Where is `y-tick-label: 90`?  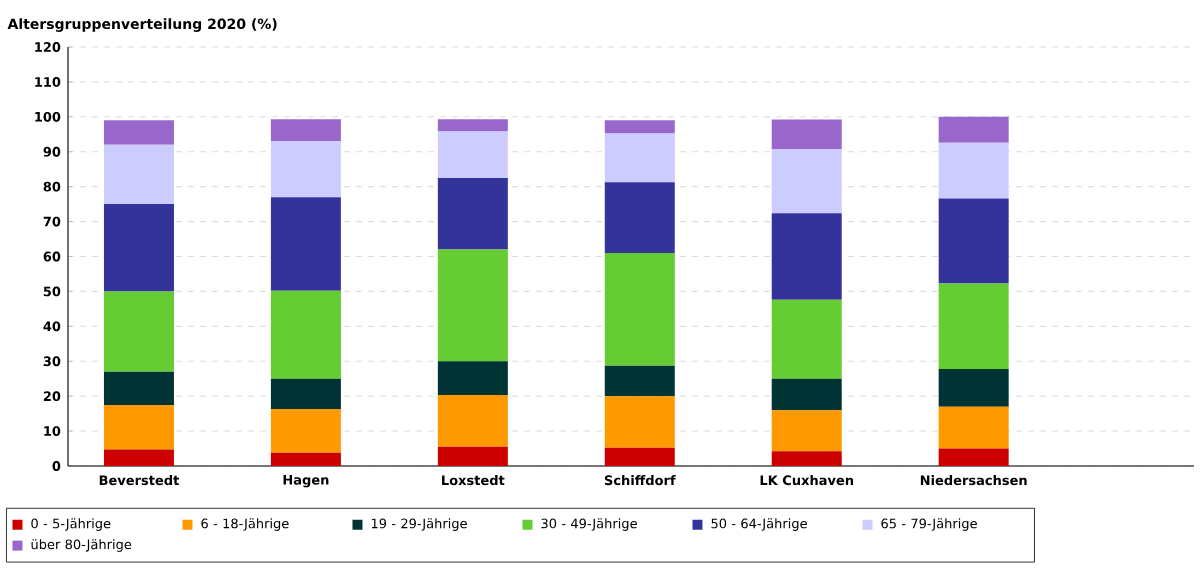 y-tick-label: 90 is located at coordinates (52, 151).